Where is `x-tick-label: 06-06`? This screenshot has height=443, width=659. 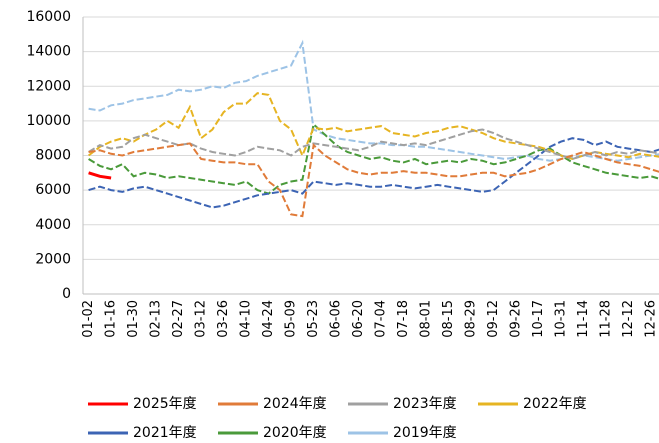 x-tick-label: 06-06 is located at coordinates (336, 319).